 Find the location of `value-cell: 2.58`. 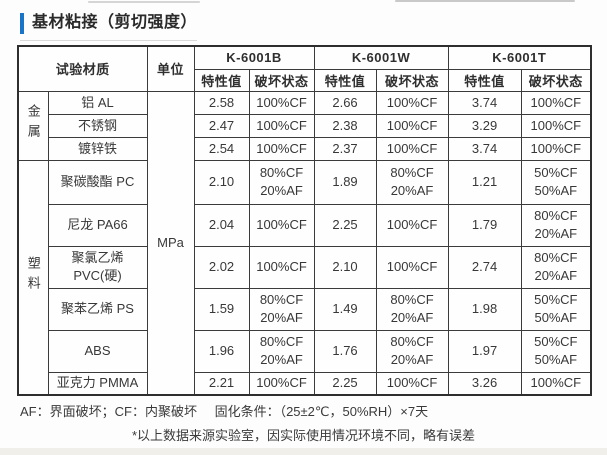

value-cell: 2.58 is located at coordinates (221, 102).